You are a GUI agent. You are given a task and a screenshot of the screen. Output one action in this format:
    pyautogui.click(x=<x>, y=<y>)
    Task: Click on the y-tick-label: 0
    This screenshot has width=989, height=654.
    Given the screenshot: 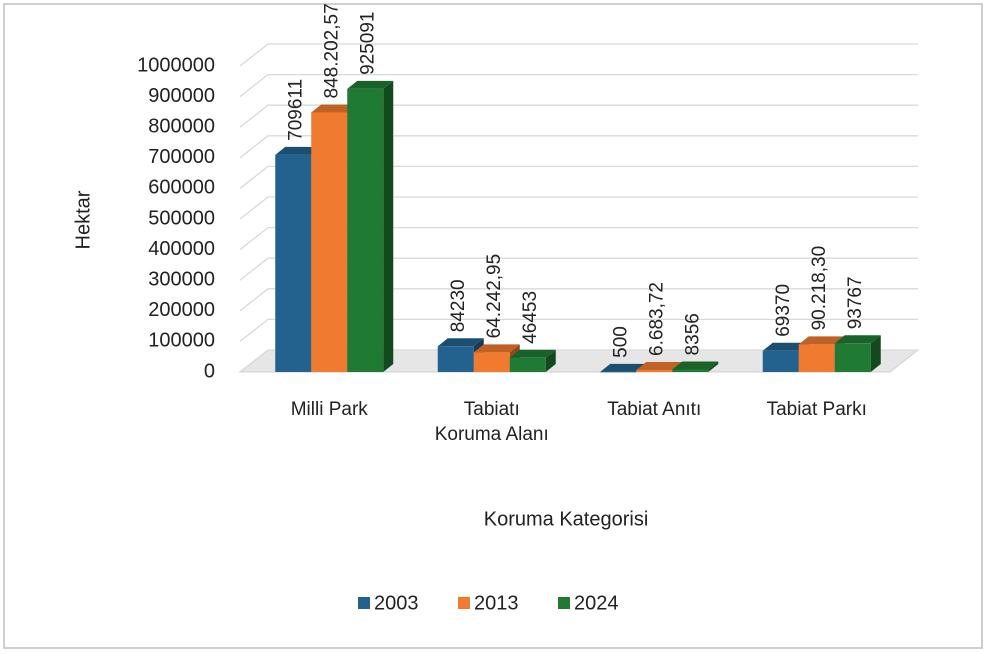 What is the action you would take?
    pyautogui.click(x=209, y=371)
    